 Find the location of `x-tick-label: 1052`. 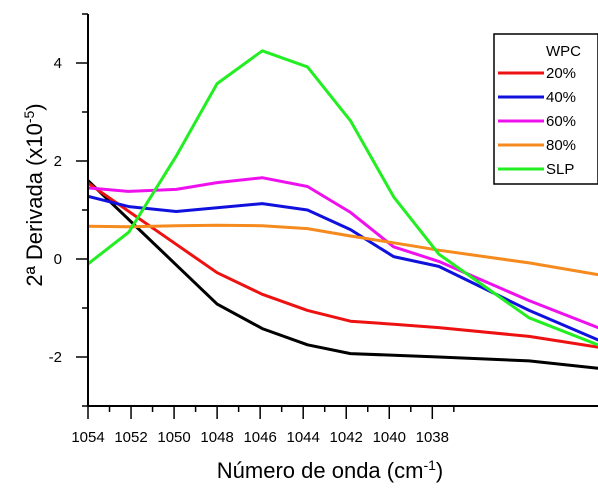

x-tick-label: 1052 is located at coordinates (130, 437).